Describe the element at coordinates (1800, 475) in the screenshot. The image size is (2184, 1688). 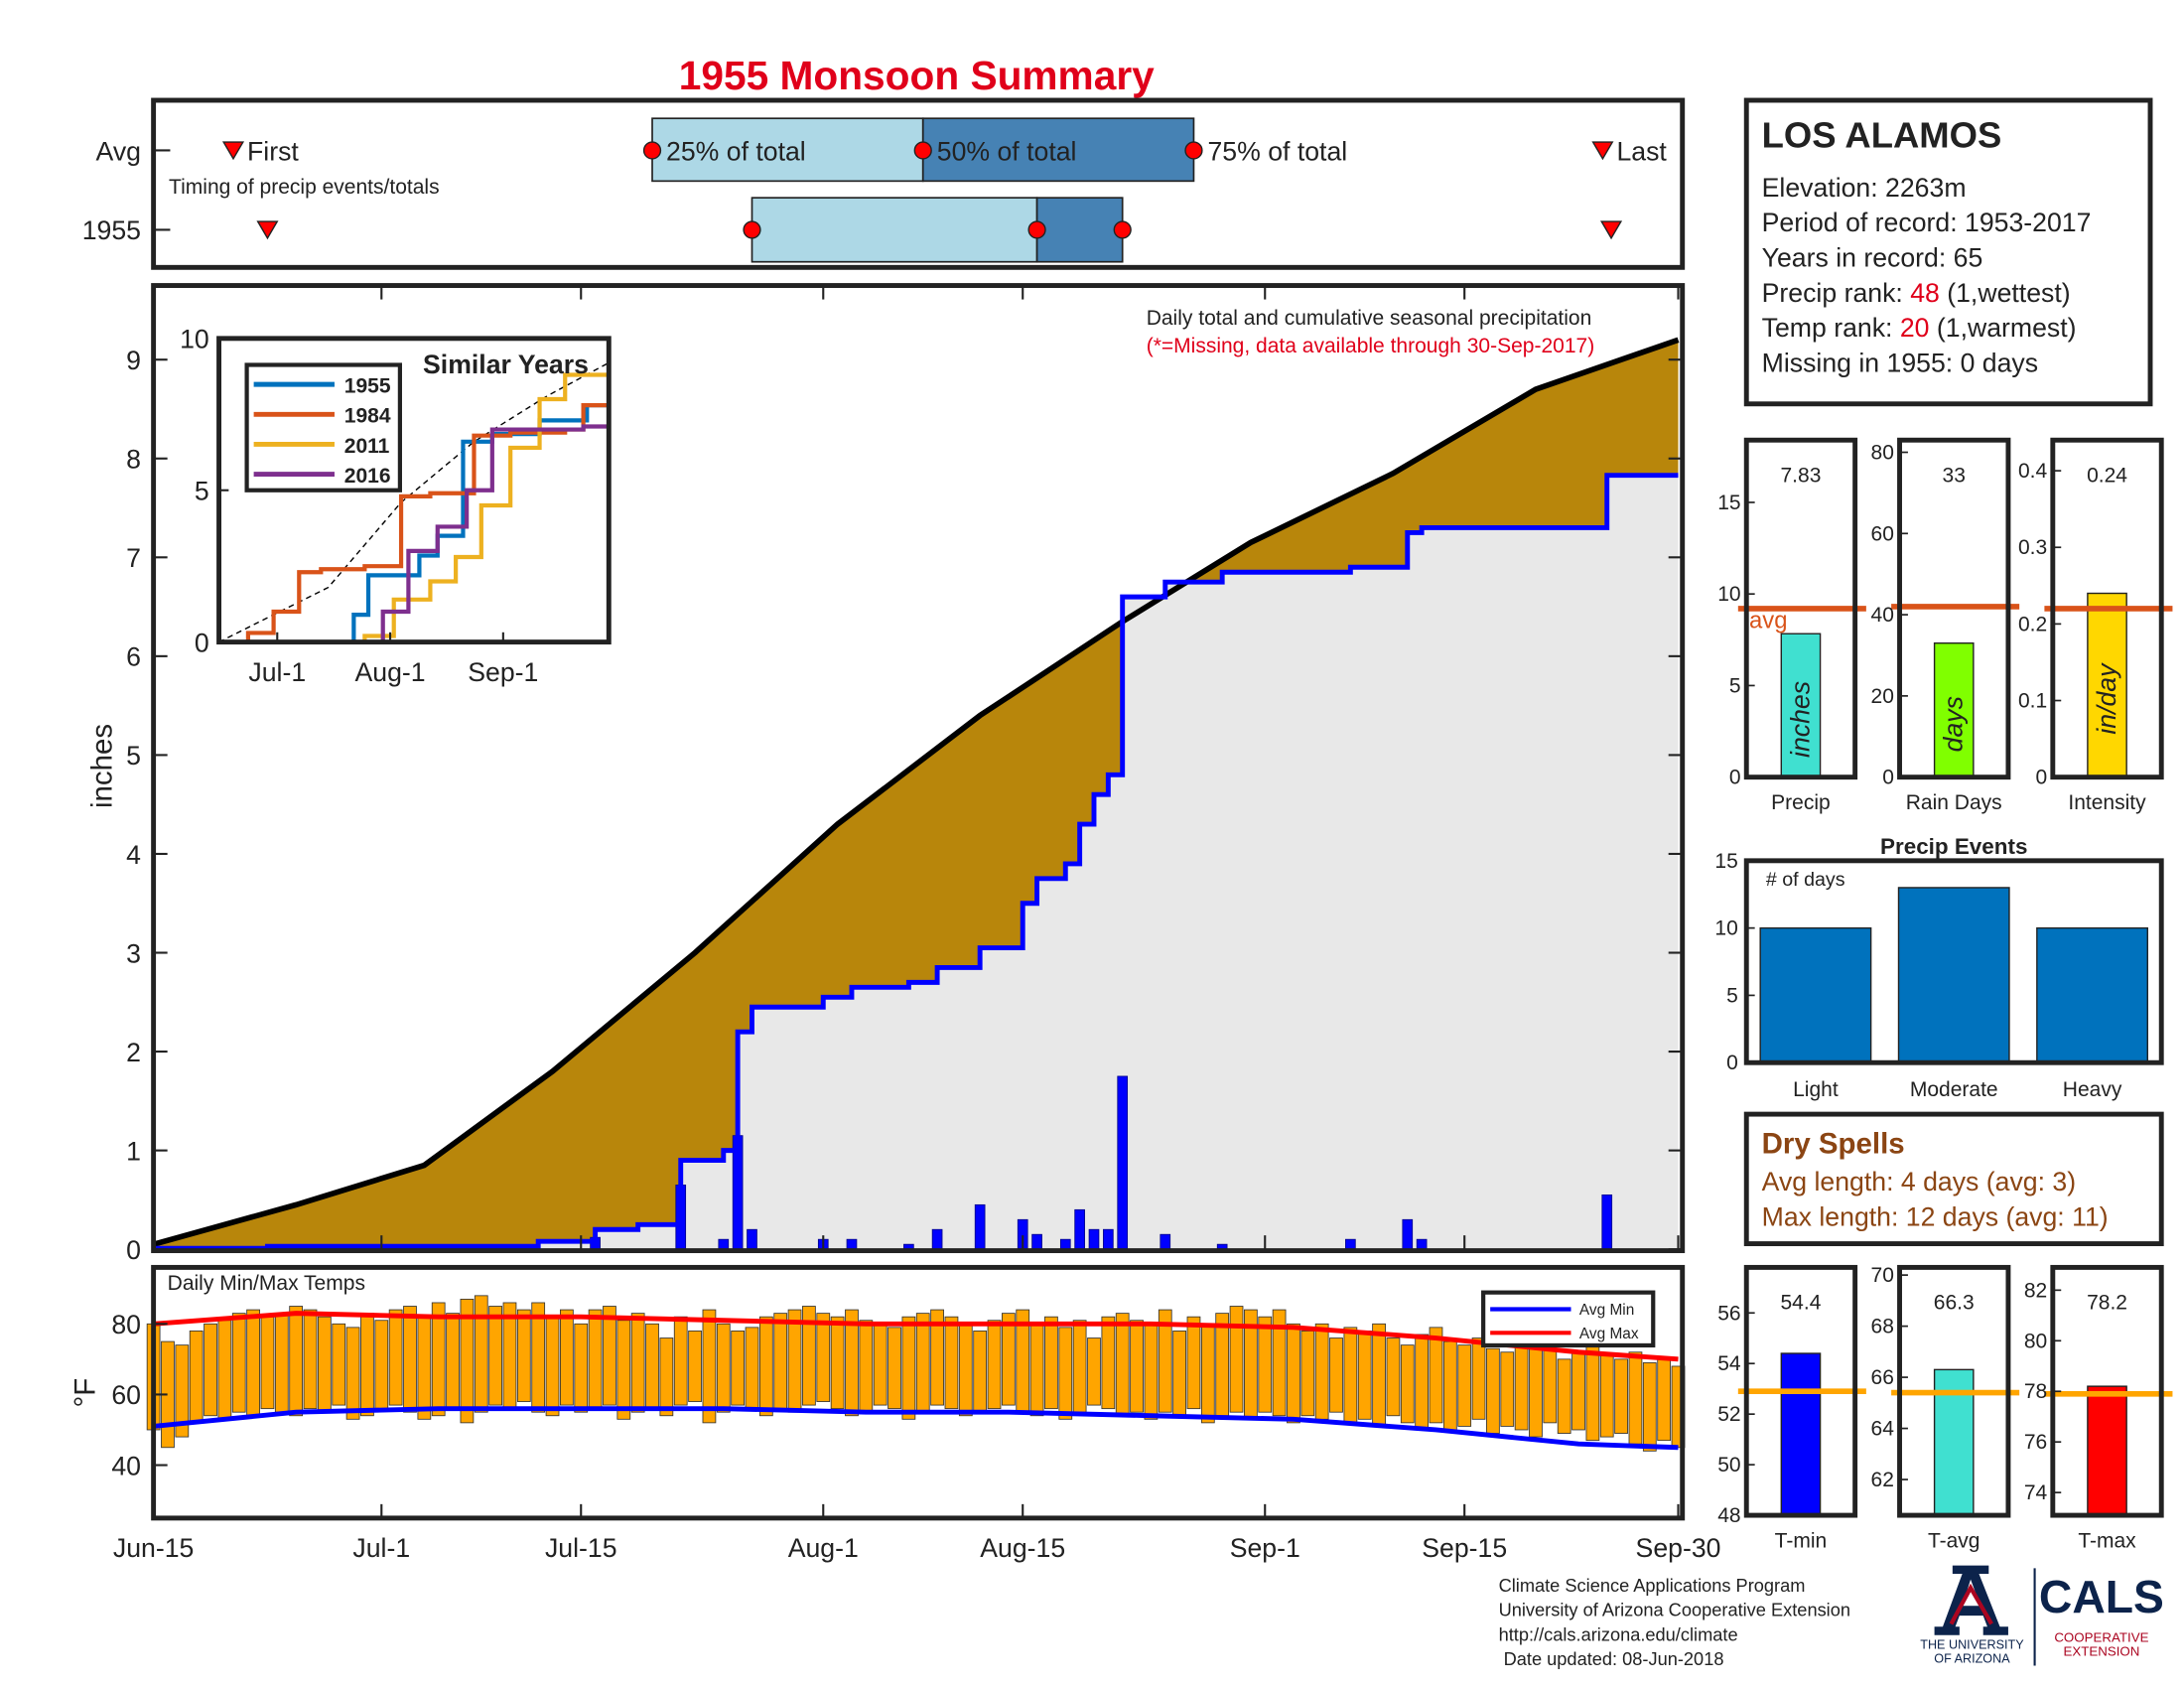
I see `value-label: 7.83` at that location.